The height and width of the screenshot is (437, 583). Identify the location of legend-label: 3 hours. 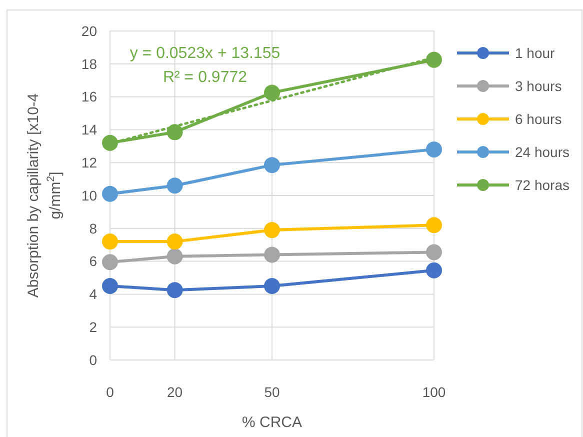
(538, 86).